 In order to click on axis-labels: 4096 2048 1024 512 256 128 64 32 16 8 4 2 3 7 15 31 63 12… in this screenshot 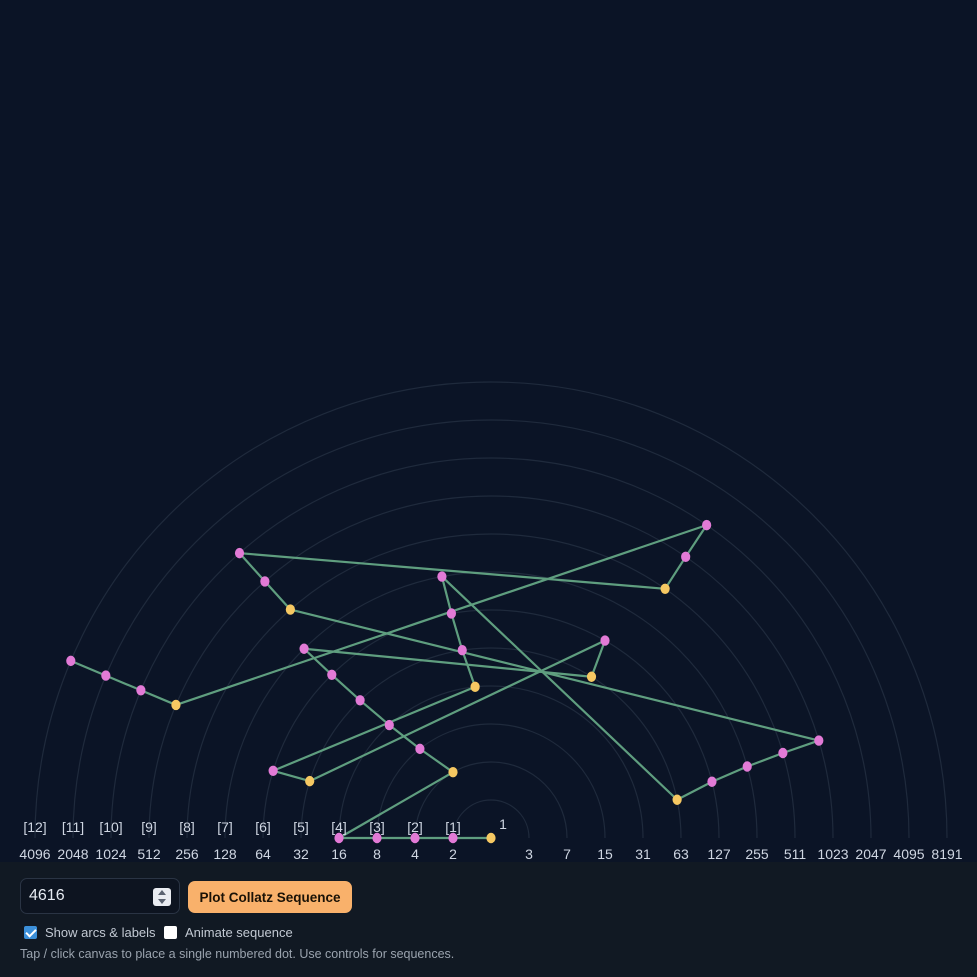, I will do `click(490, 839)`.